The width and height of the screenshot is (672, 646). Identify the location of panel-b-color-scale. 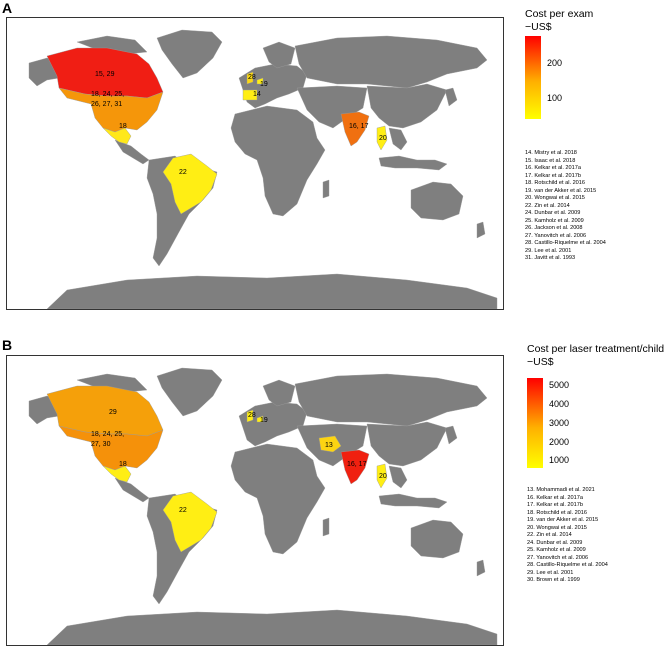
(535, 423).